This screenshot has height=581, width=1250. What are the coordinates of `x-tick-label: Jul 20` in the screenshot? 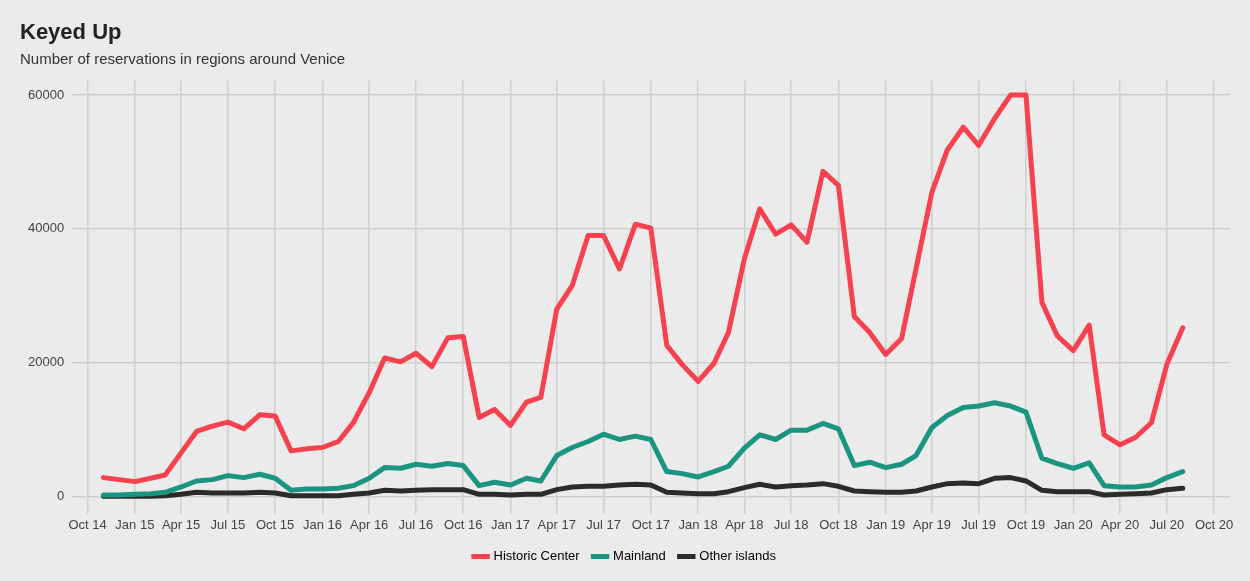 It's located at (1167, 524).